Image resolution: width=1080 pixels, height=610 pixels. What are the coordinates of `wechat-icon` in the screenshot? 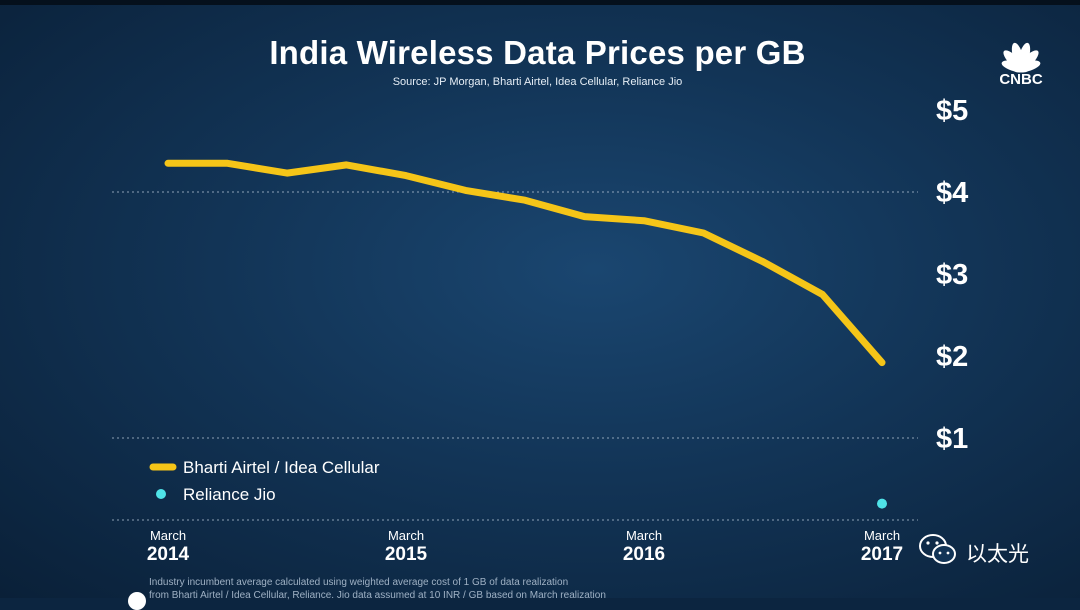 It's located at (937, 549).